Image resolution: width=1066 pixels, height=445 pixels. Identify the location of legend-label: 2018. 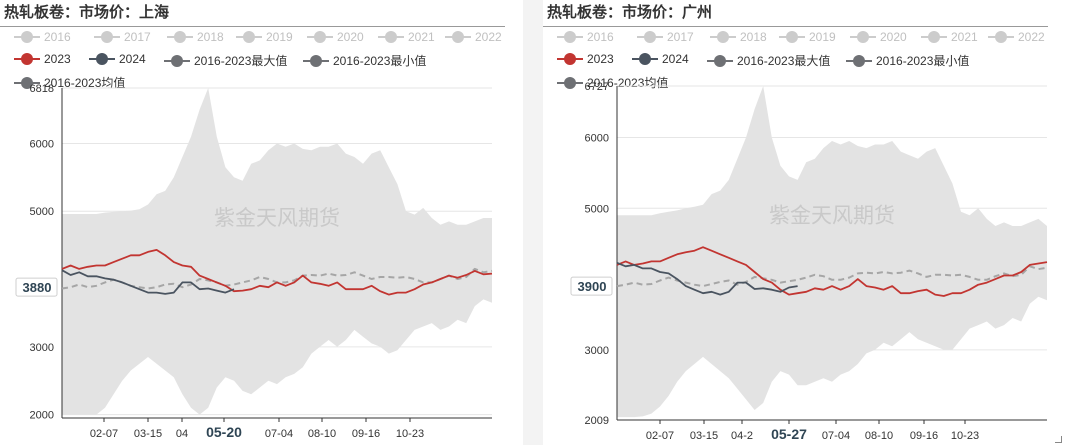
(753, 37).